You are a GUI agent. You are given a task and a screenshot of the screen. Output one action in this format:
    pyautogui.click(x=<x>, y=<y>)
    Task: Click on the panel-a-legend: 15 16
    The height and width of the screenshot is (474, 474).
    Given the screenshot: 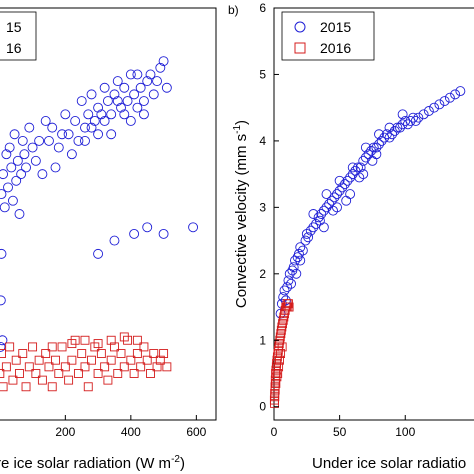 What is the action you would take?
    pyautogui.click(x=18, y=36)
    